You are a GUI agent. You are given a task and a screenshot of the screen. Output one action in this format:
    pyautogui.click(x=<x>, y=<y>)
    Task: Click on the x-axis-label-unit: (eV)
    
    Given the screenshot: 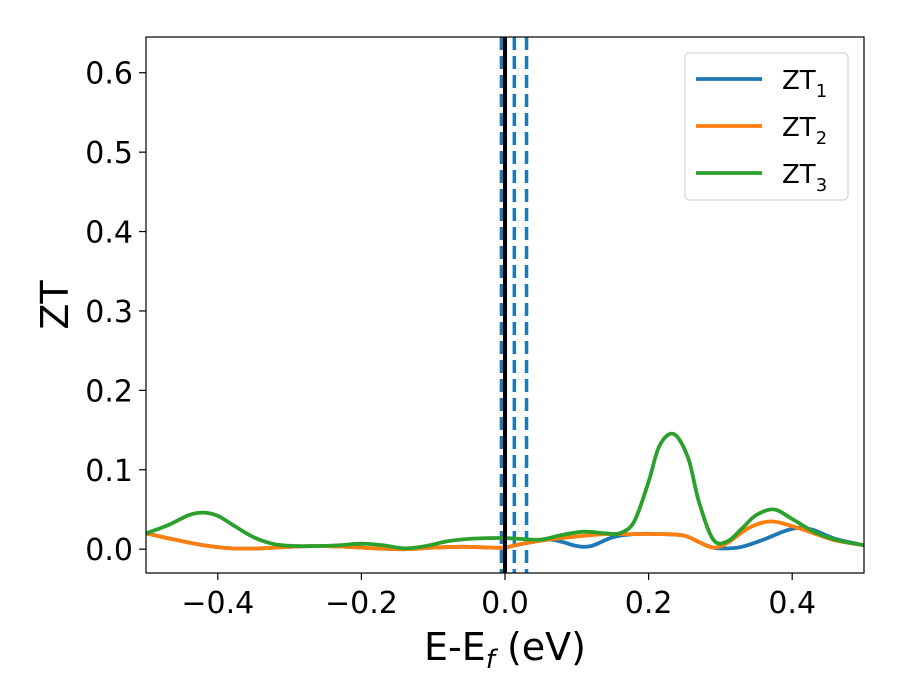 What is the action you would take?
    pyautogui.click(x=540, y=647)
    